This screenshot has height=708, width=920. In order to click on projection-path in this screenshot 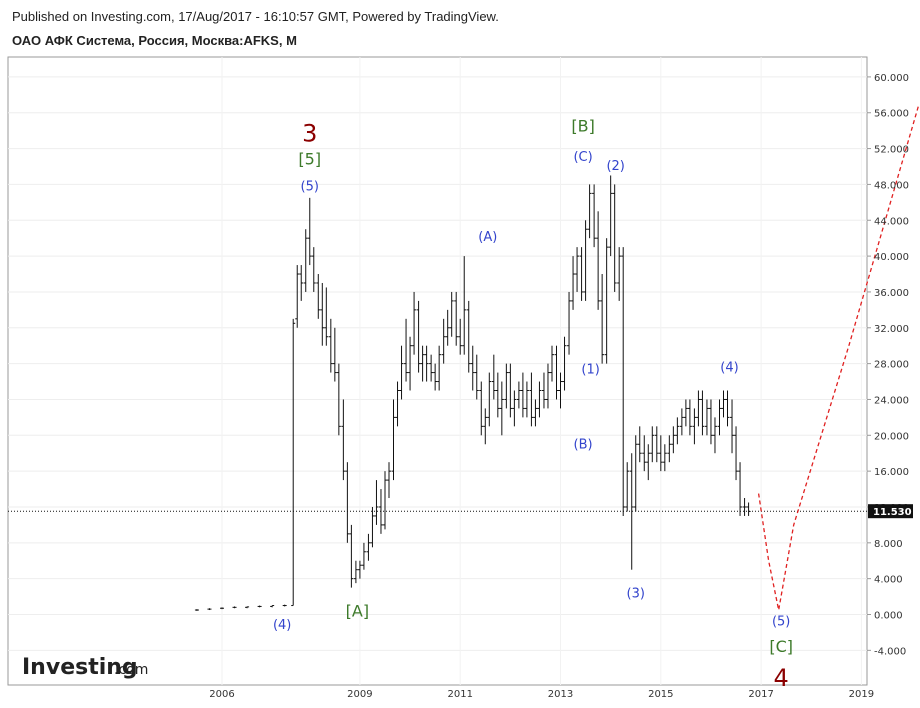, I will do `click(838, 357)`.